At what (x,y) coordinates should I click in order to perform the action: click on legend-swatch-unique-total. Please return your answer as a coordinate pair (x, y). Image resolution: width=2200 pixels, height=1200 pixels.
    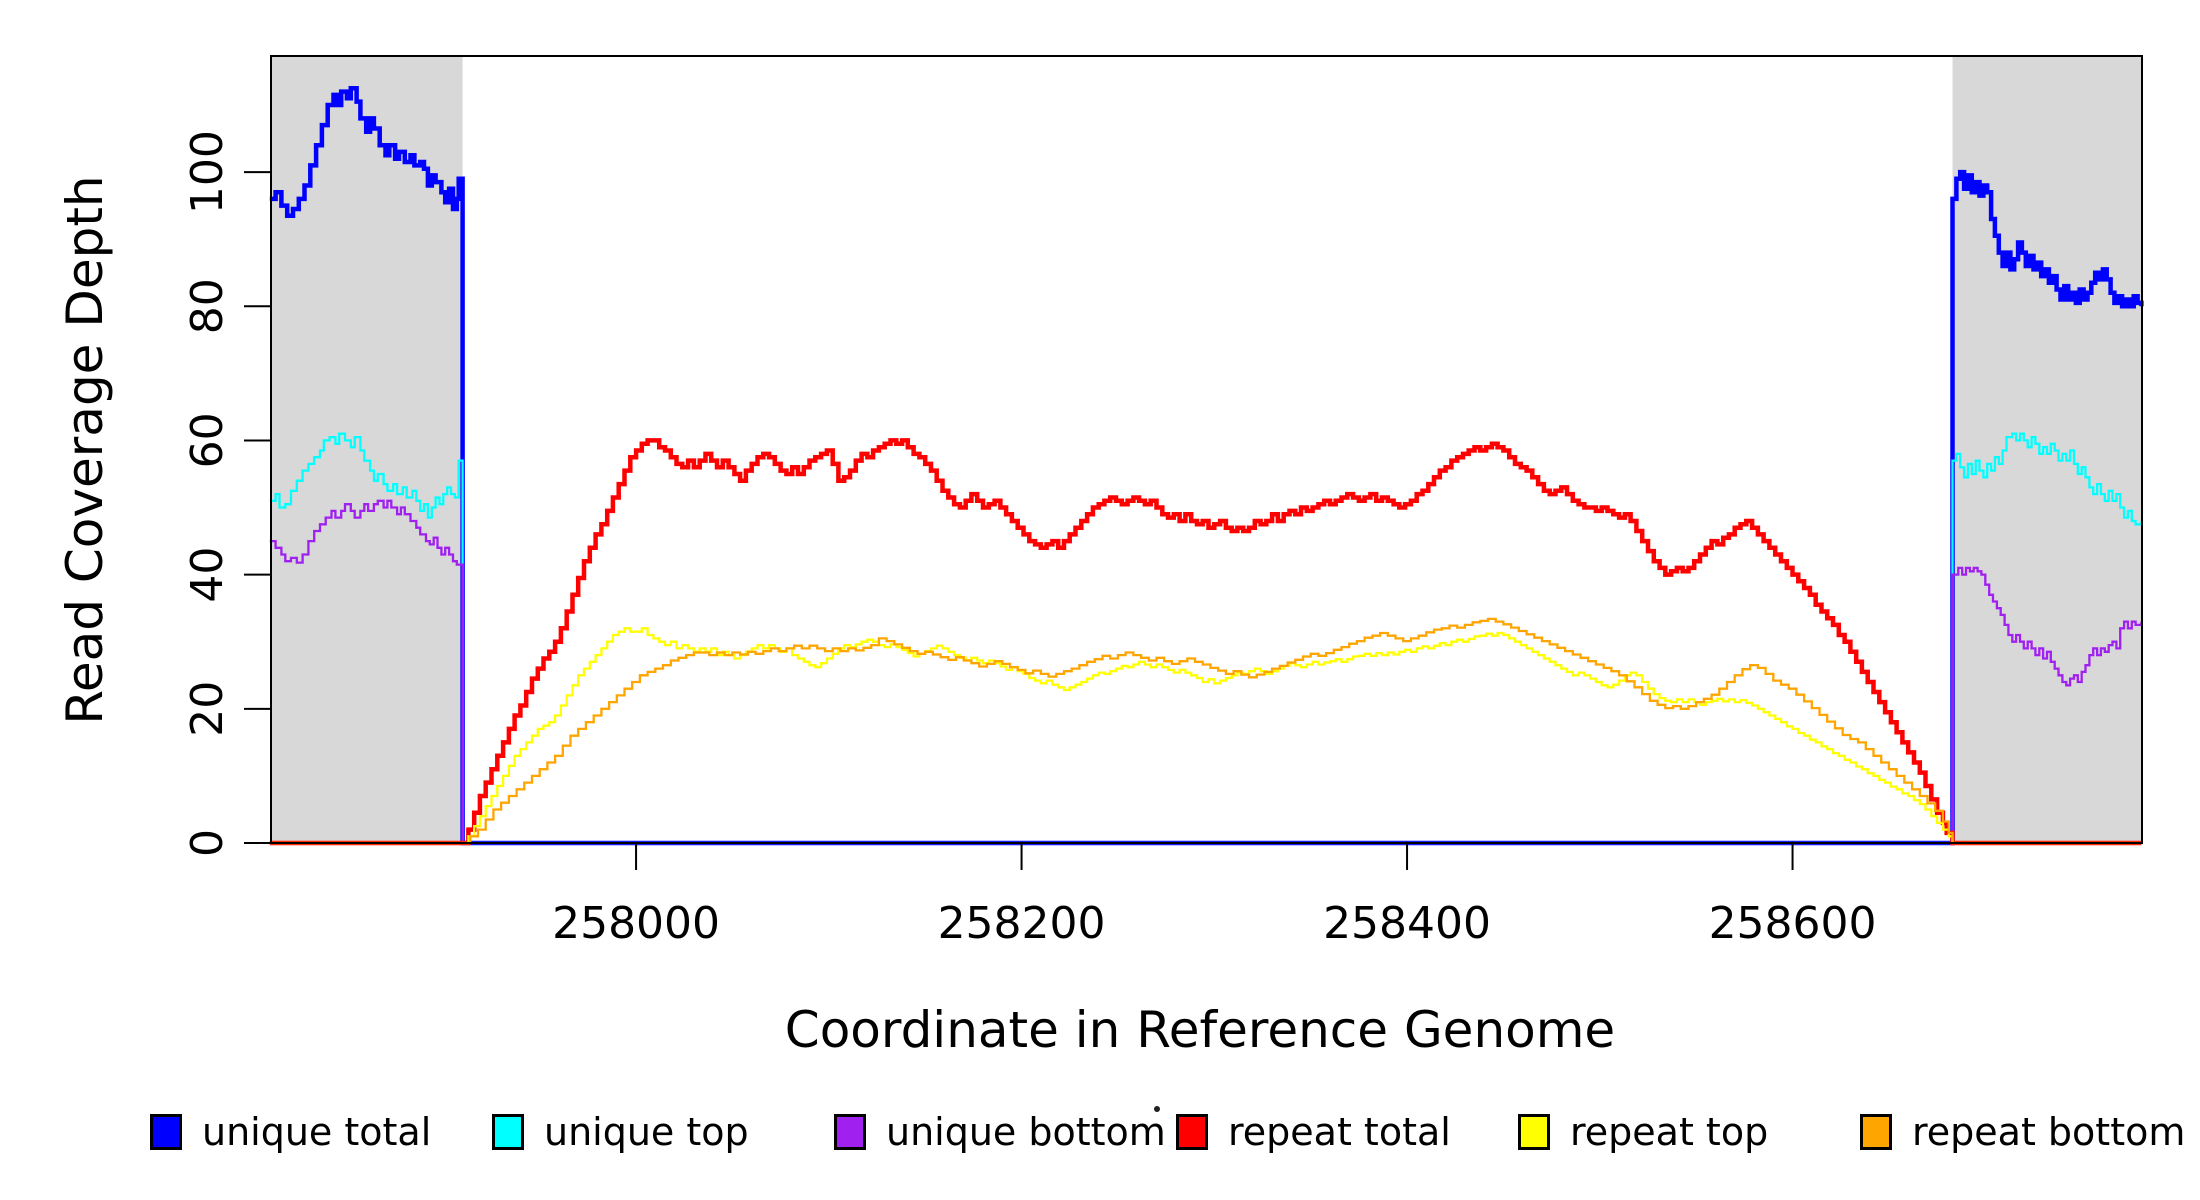
    Looking at the image, I should click on (166, 1132).